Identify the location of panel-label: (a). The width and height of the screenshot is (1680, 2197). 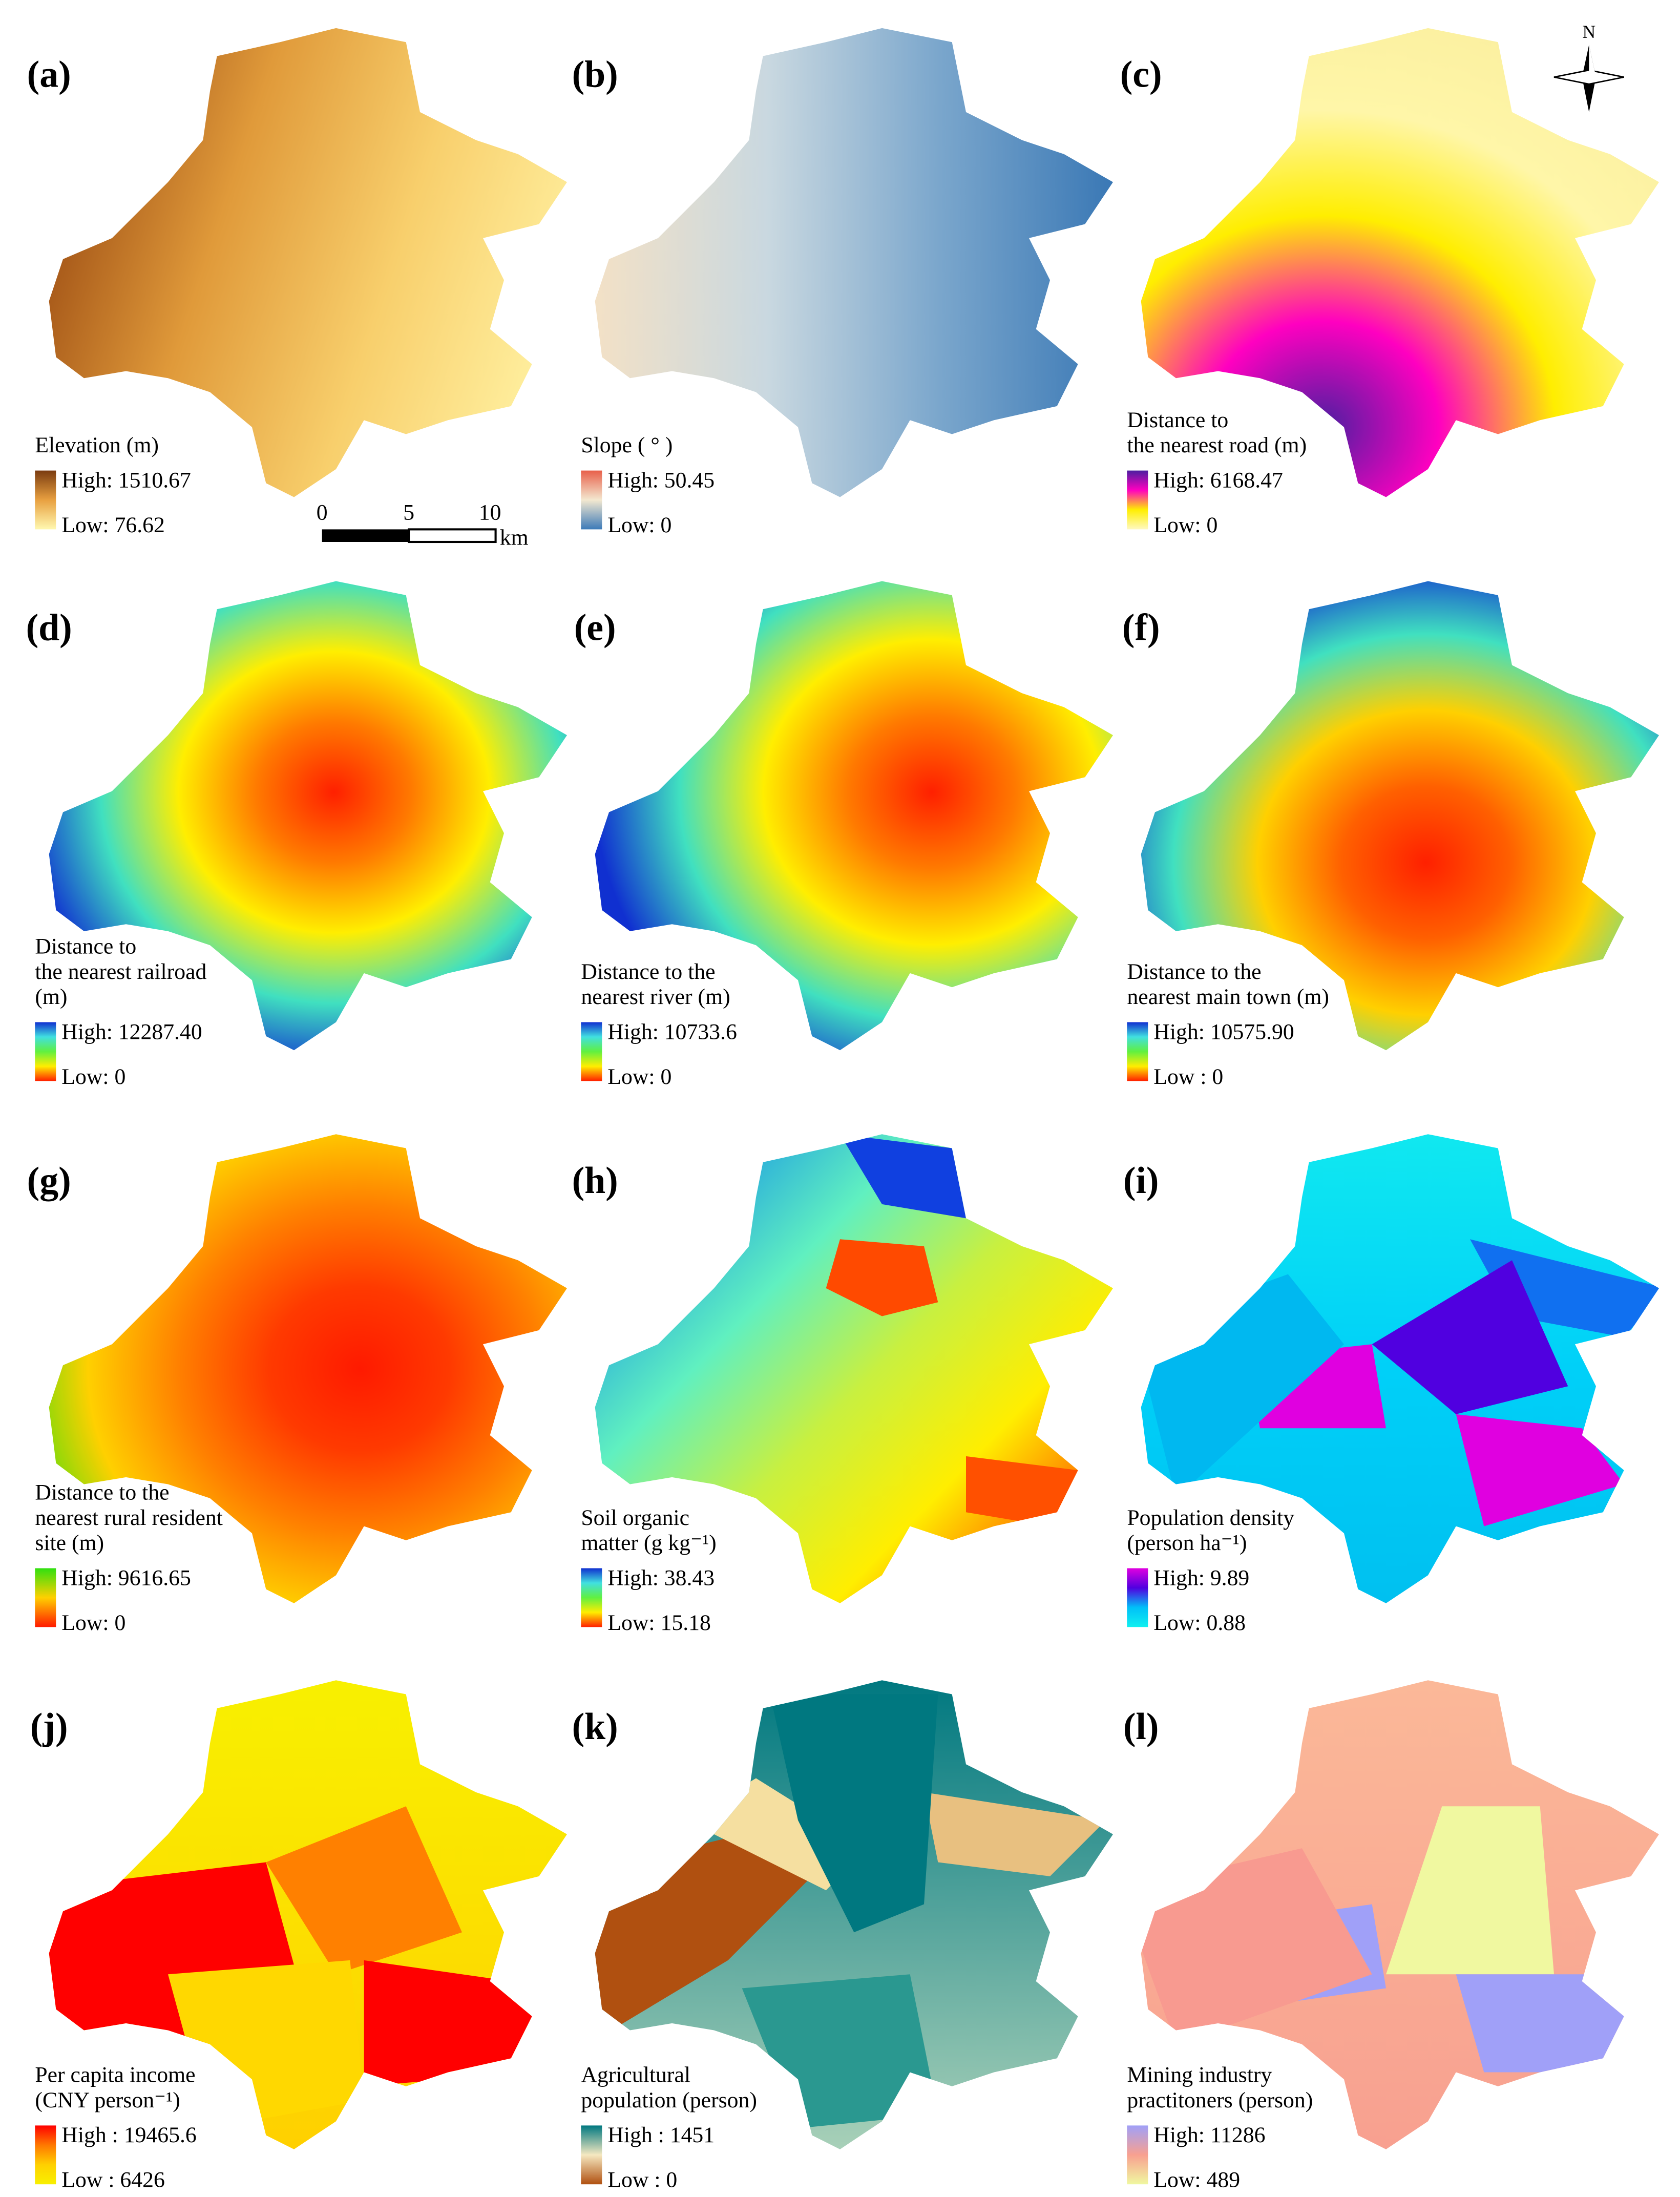
(49, 74).